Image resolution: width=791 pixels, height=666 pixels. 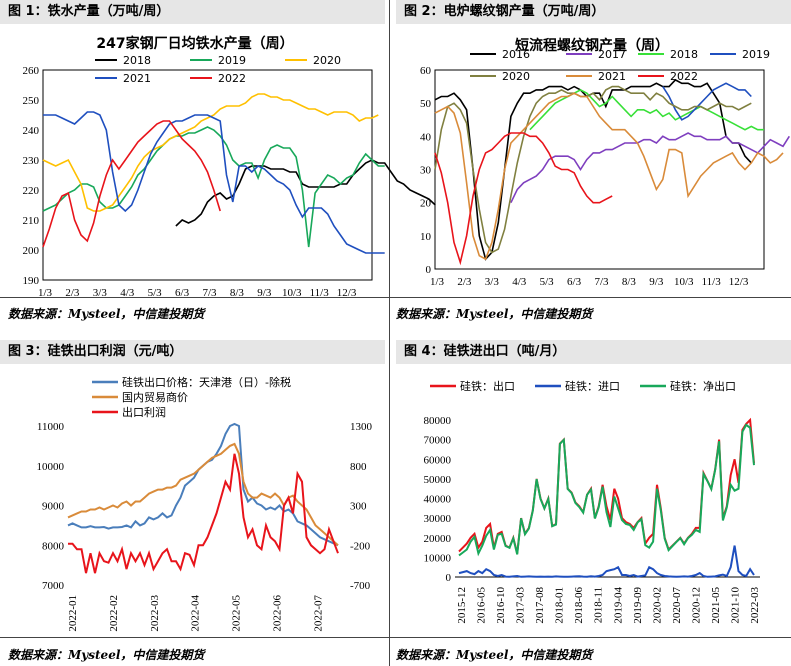 I want to click on chart2-xtick-4: 5/3, so click(x=547, y=282).